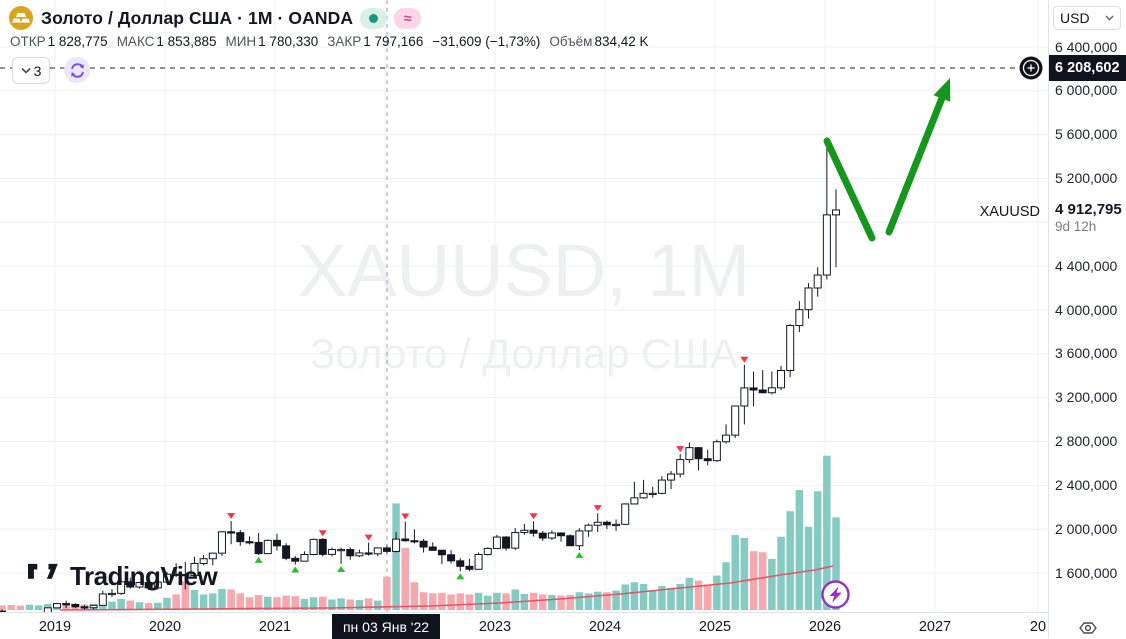 The height and width of the screenshot is (639, 1126). What do you see at coordinates (77, 70) in the screenshot?
I see `sync-replay-button` at bounding box center [77, 70].